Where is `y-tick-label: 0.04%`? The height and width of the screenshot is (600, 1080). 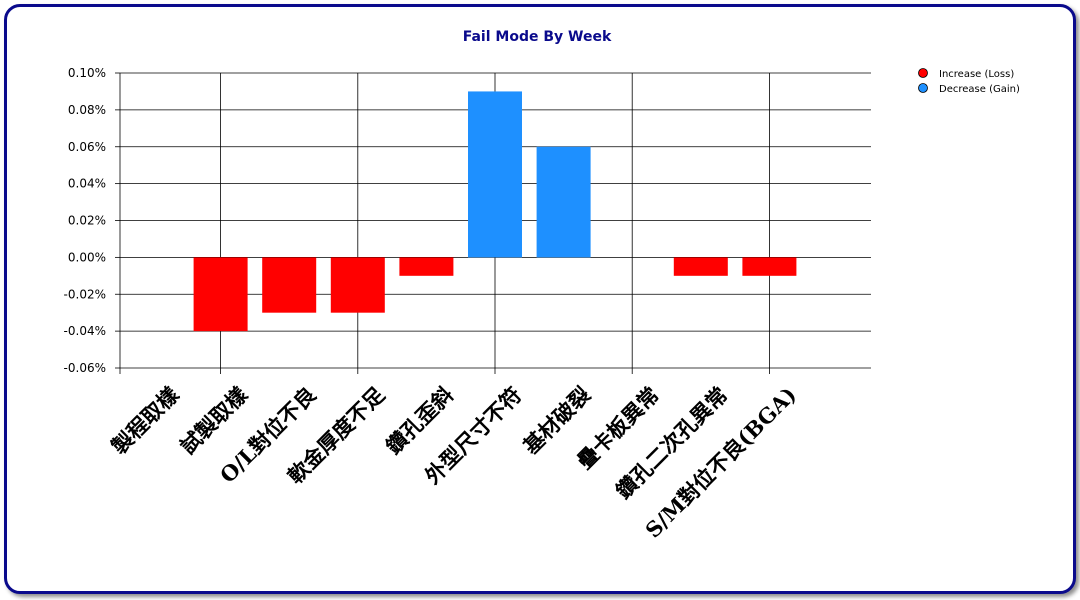
y-tick-label: 0.04% is located at coordinates (87, 184).